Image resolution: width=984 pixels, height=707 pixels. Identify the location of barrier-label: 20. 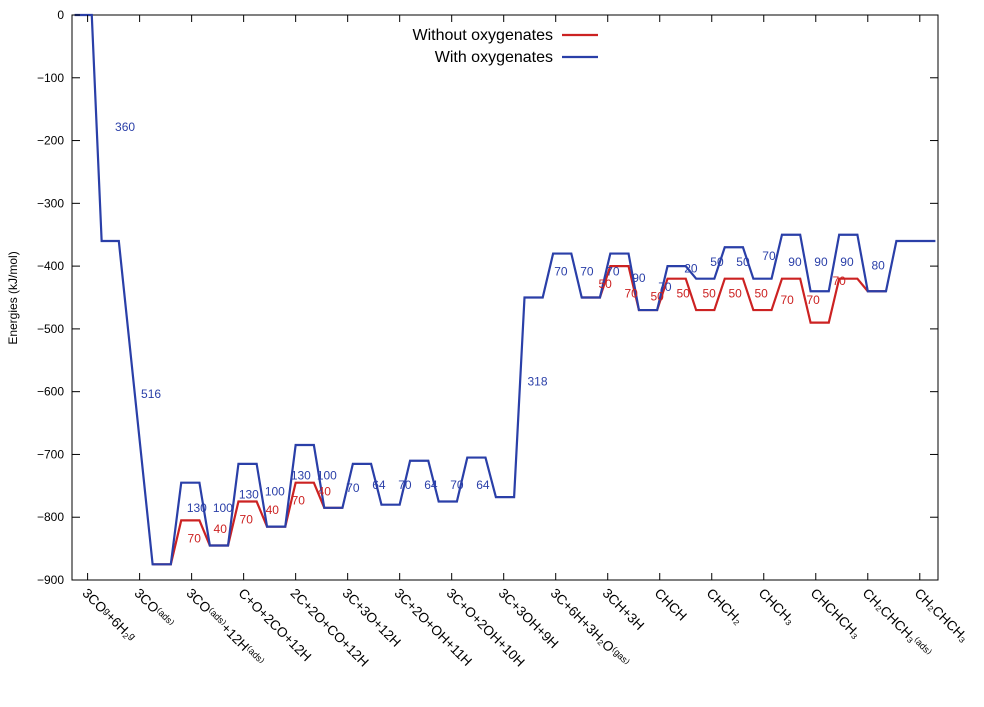
(691, 268).